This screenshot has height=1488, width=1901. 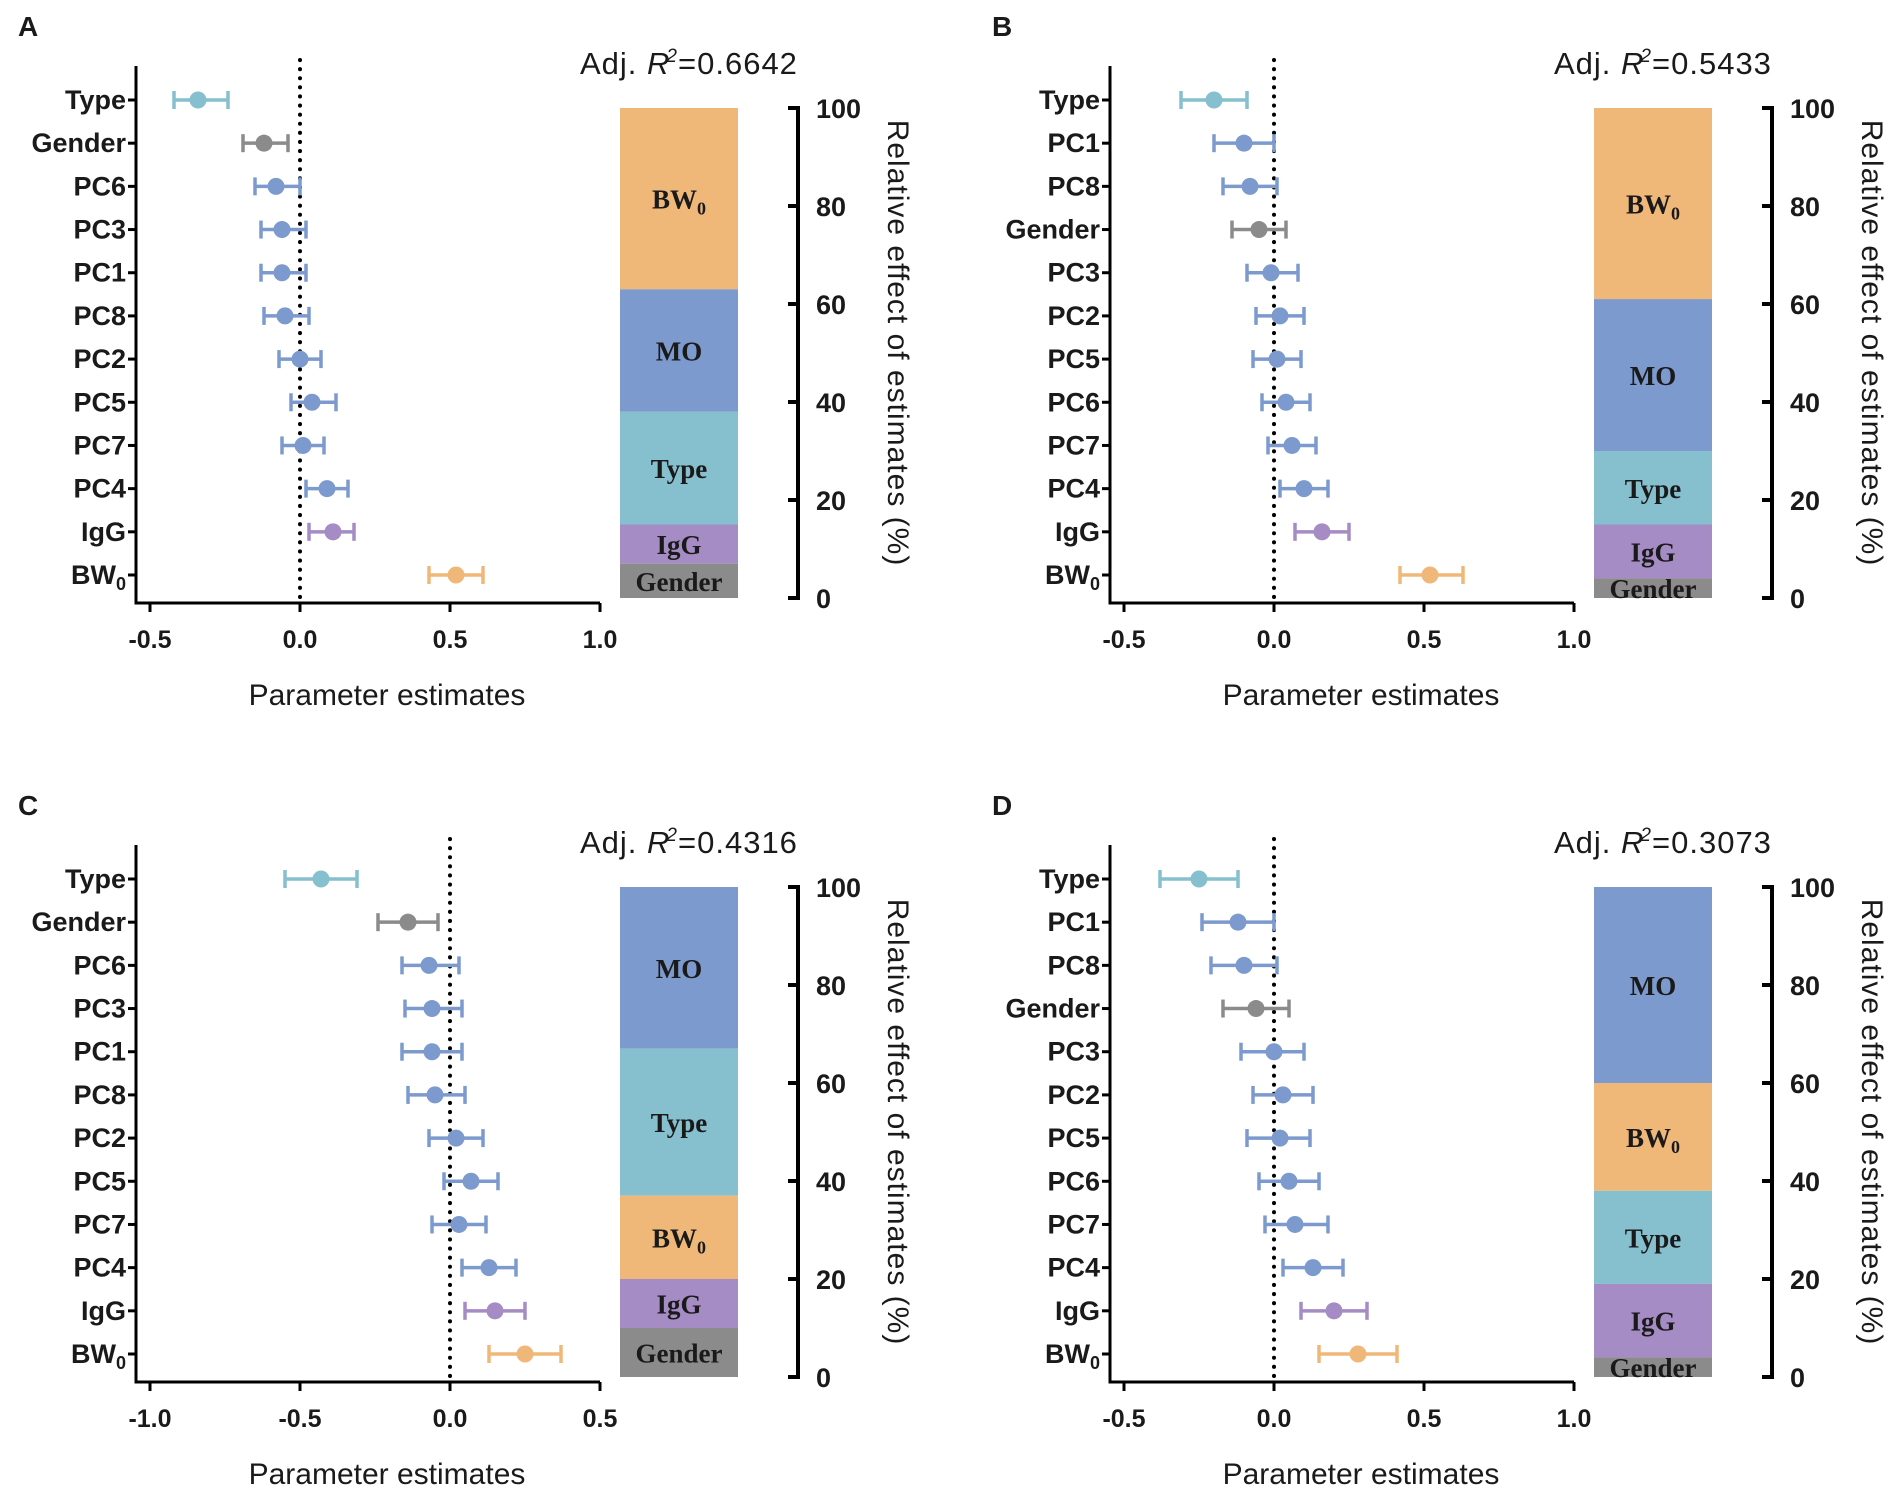 What do you see at coordinates (600, 640) in the screenshot?
I see `x-tick-label: 1.0` at bounding box center [600, 640].